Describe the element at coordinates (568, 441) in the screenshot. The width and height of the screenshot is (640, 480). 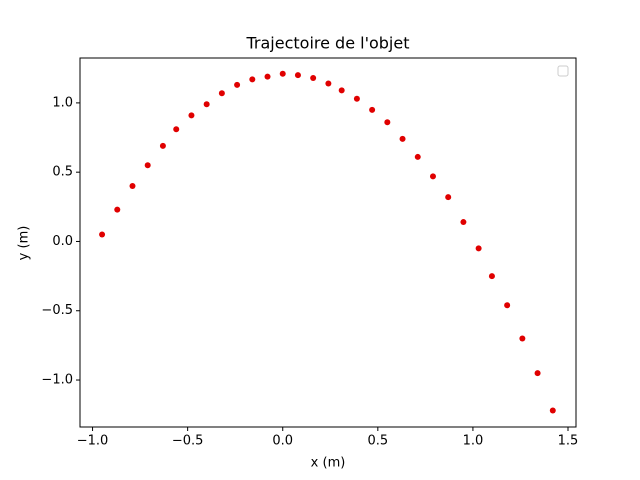
I see `x-tick-label: 1.5` at that location.